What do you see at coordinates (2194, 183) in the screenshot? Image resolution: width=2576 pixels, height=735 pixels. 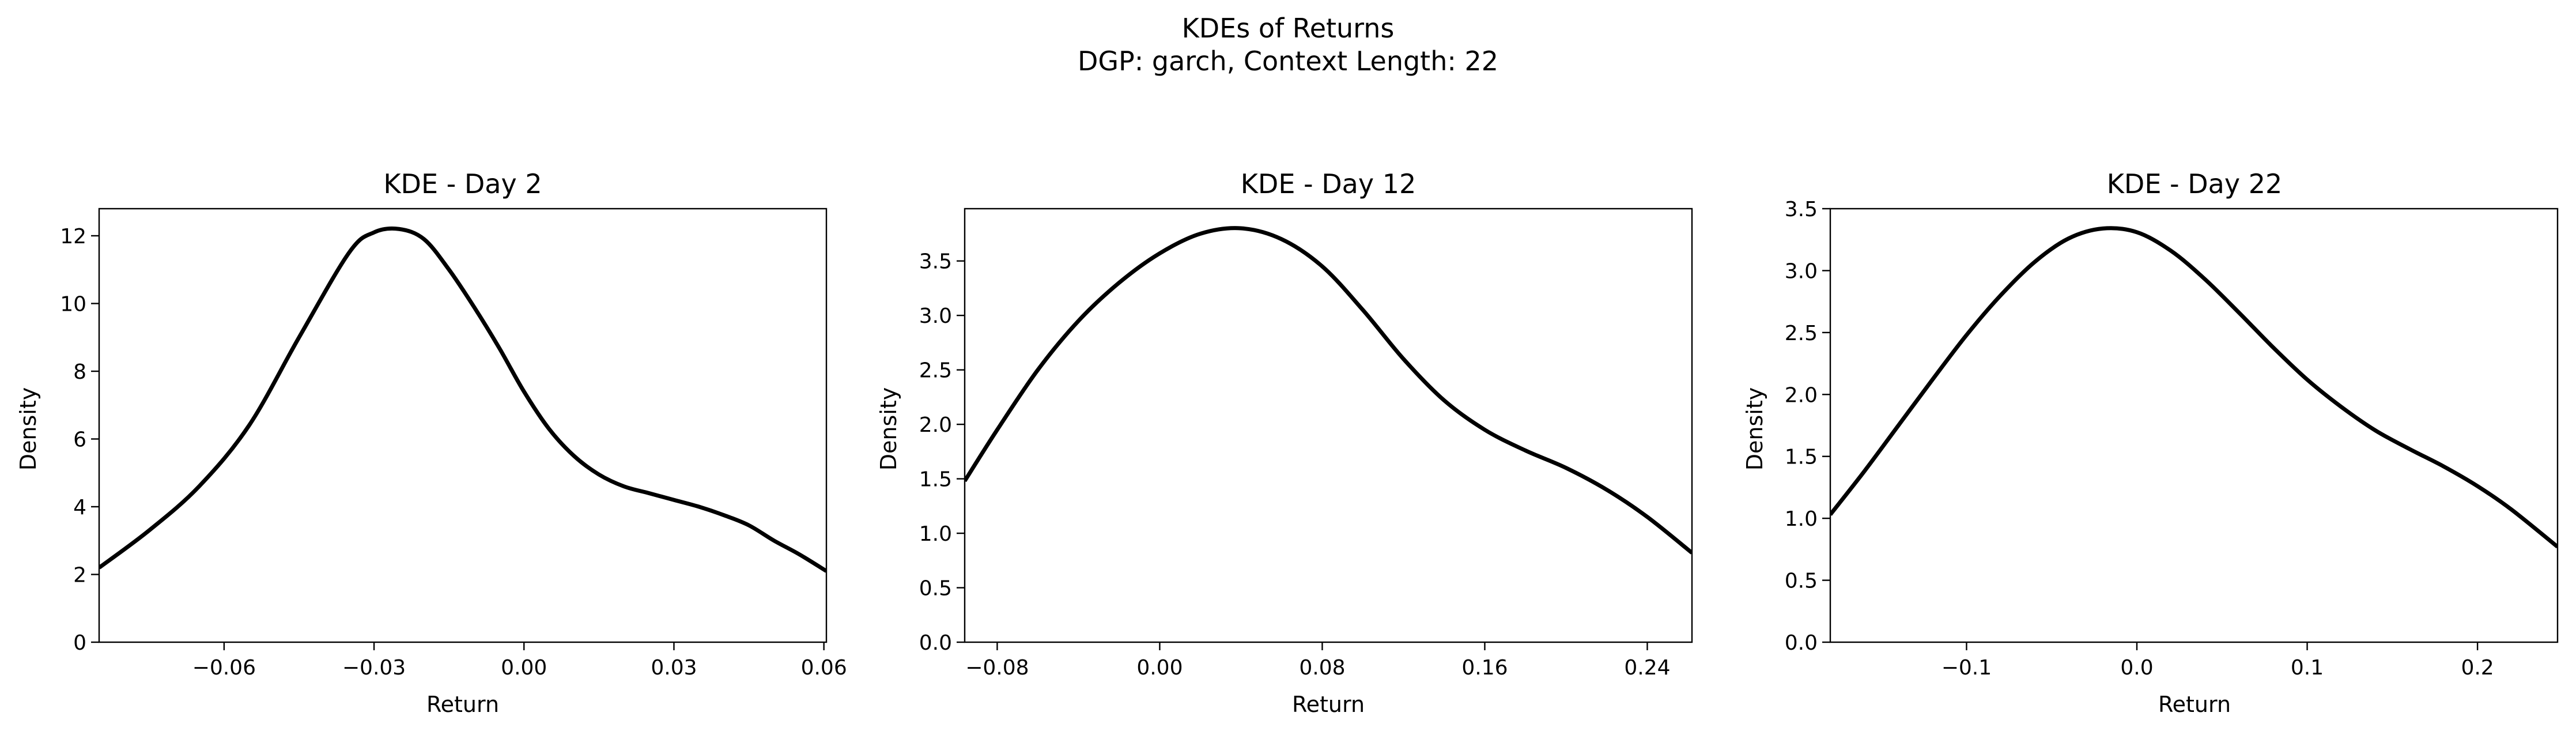 I see `subplot-title: KDE - Day 22` at bounding box center [2194, 183].